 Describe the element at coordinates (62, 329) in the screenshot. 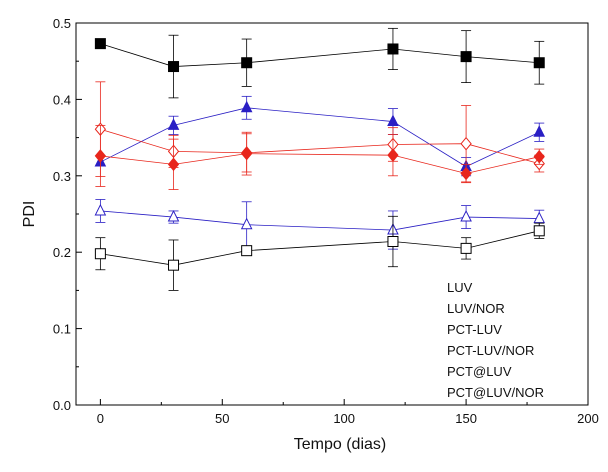

I see `y-tick-label: 0.1` at that location.